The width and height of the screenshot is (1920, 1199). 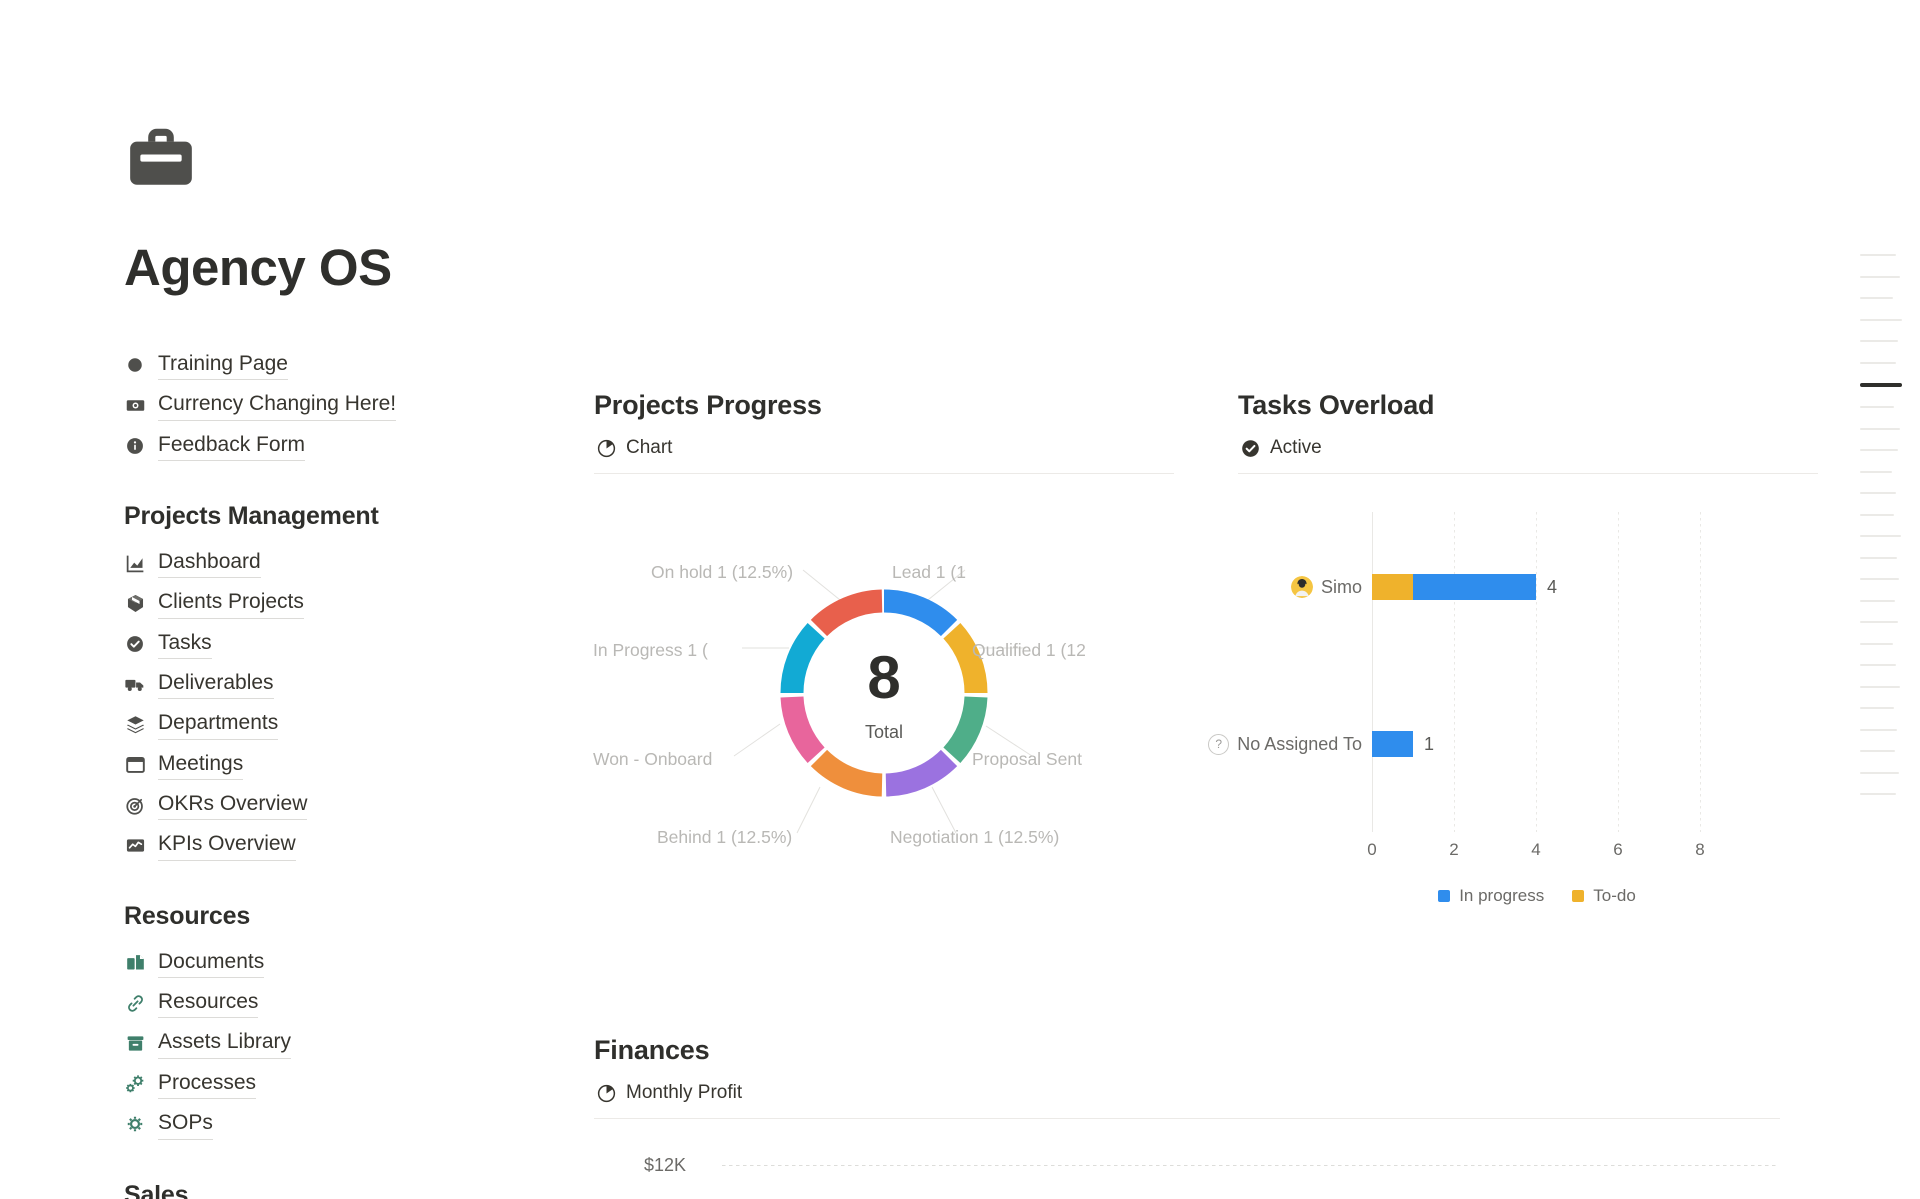 I want to click on bar-row-no-assigned-to: ? No Assigned To 1, so click(x=1321, y=744).